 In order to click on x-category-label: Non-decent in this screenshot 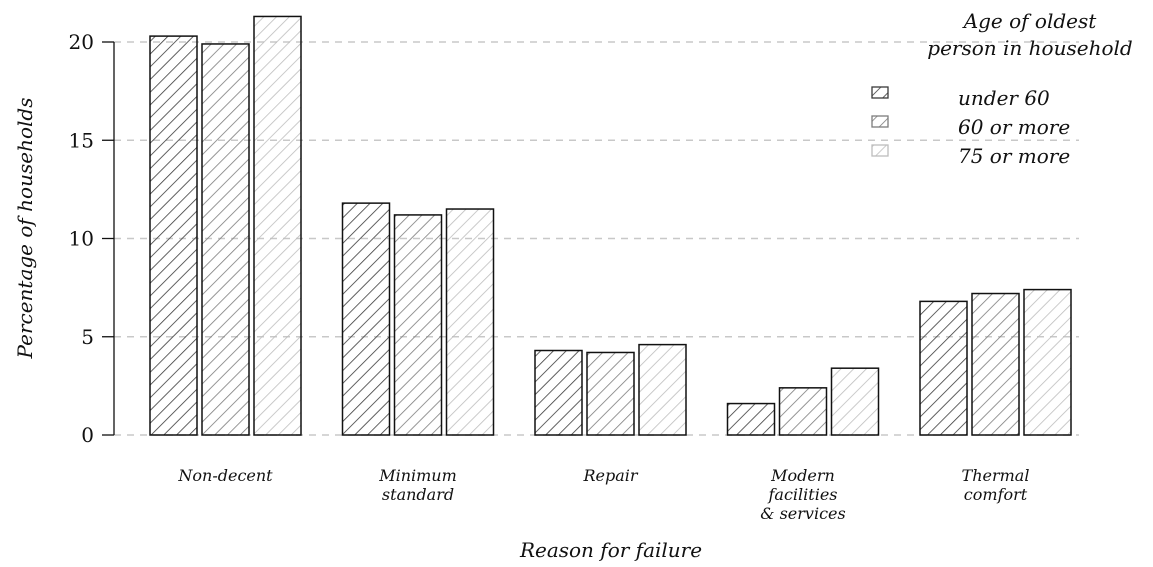, I will do `click(225, 475)`.